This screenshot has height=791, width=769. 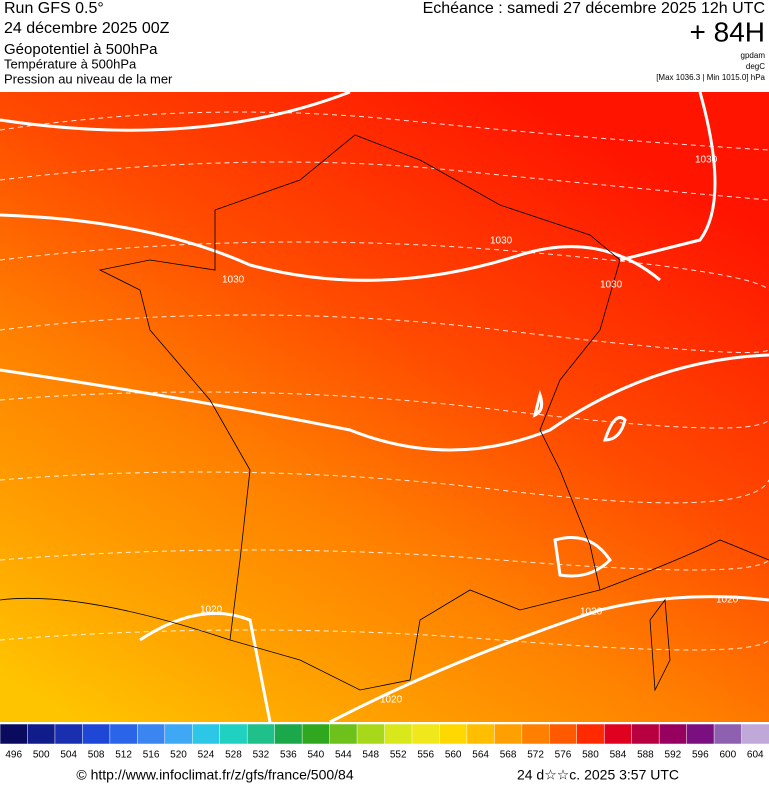 What do you see at coordinates (753, 55) in the screenshot?
I see `unit-gpdam: gpdam` at bounding box center [753, 55].